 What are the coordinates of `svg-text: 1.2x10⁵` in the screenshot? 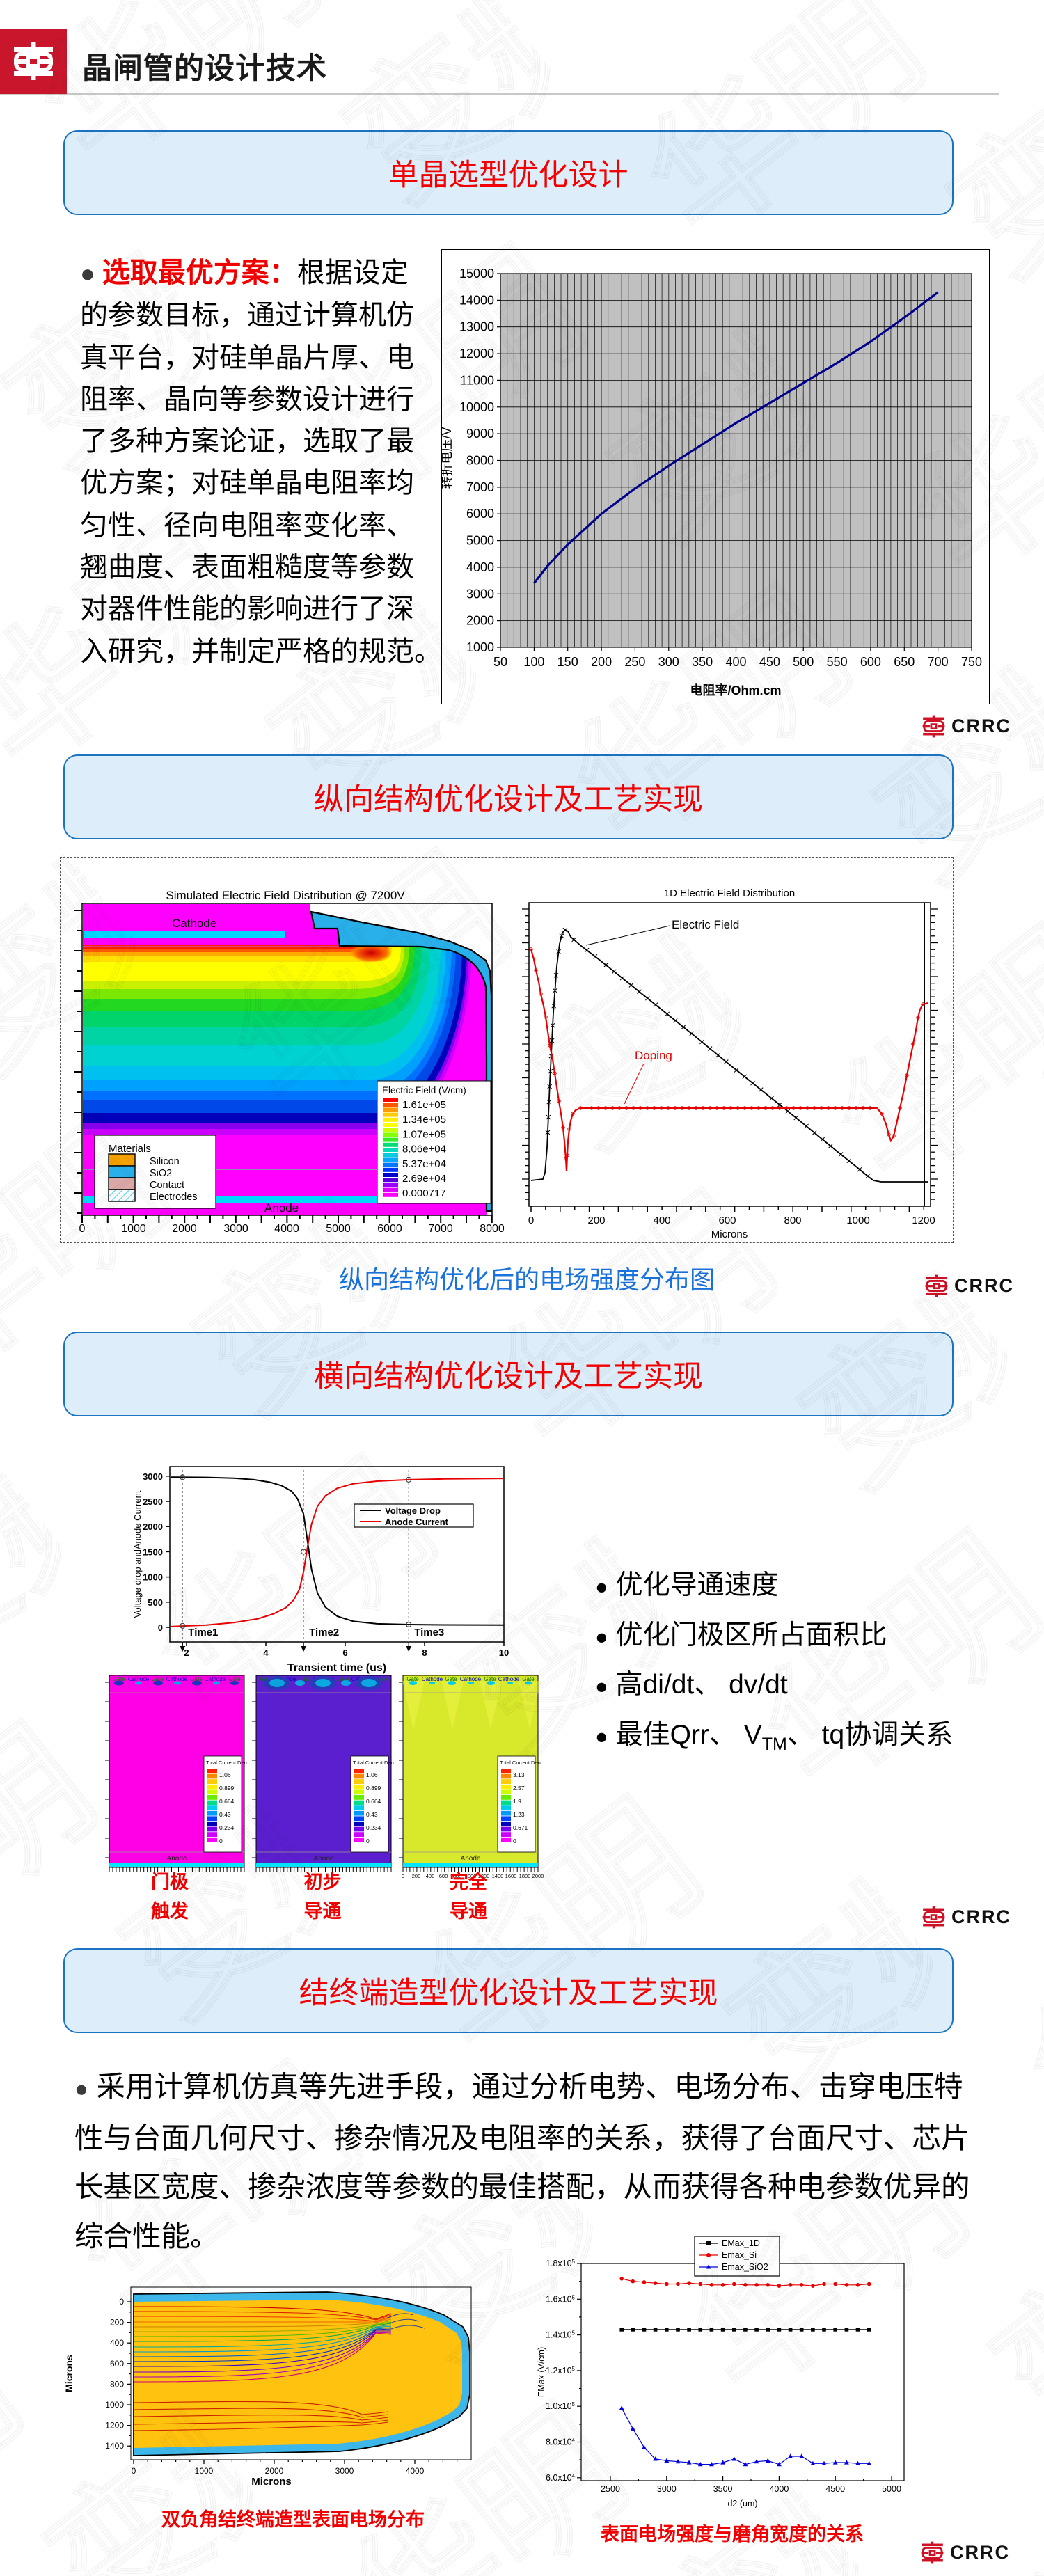 It's located at (561, 2370).